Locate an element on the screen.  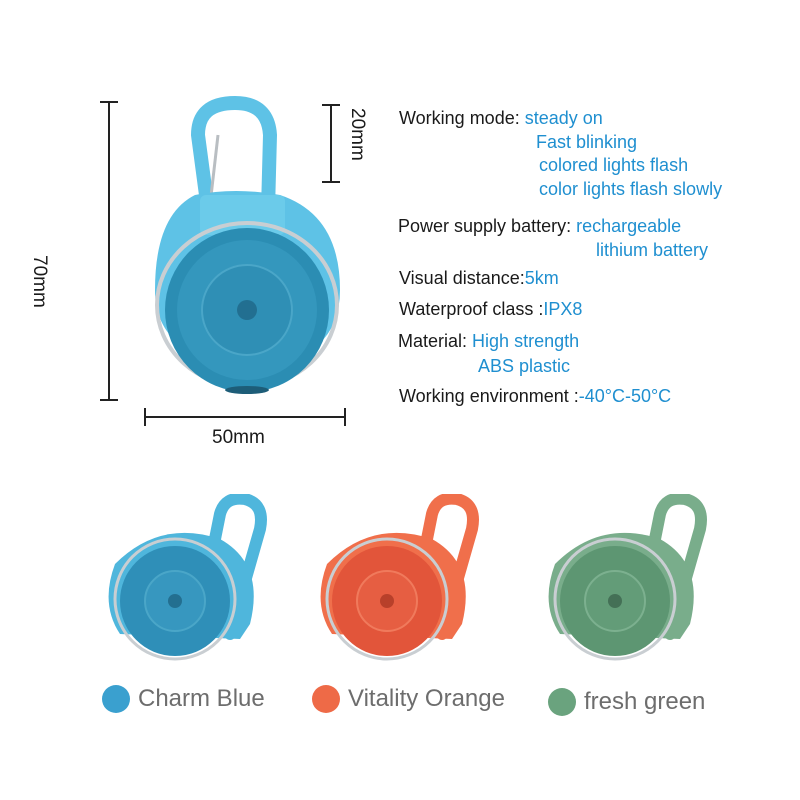
width-dimension-cap-left is located at coordinates (145, 417).